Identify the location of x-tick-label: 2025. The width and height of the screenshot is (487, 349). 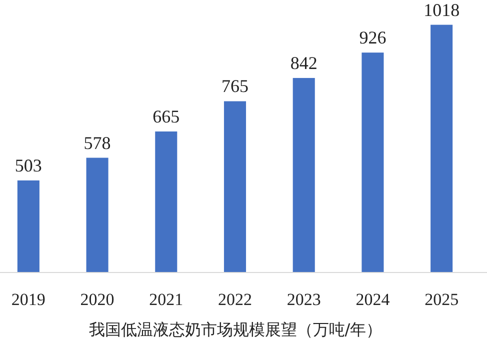
(441, 299).